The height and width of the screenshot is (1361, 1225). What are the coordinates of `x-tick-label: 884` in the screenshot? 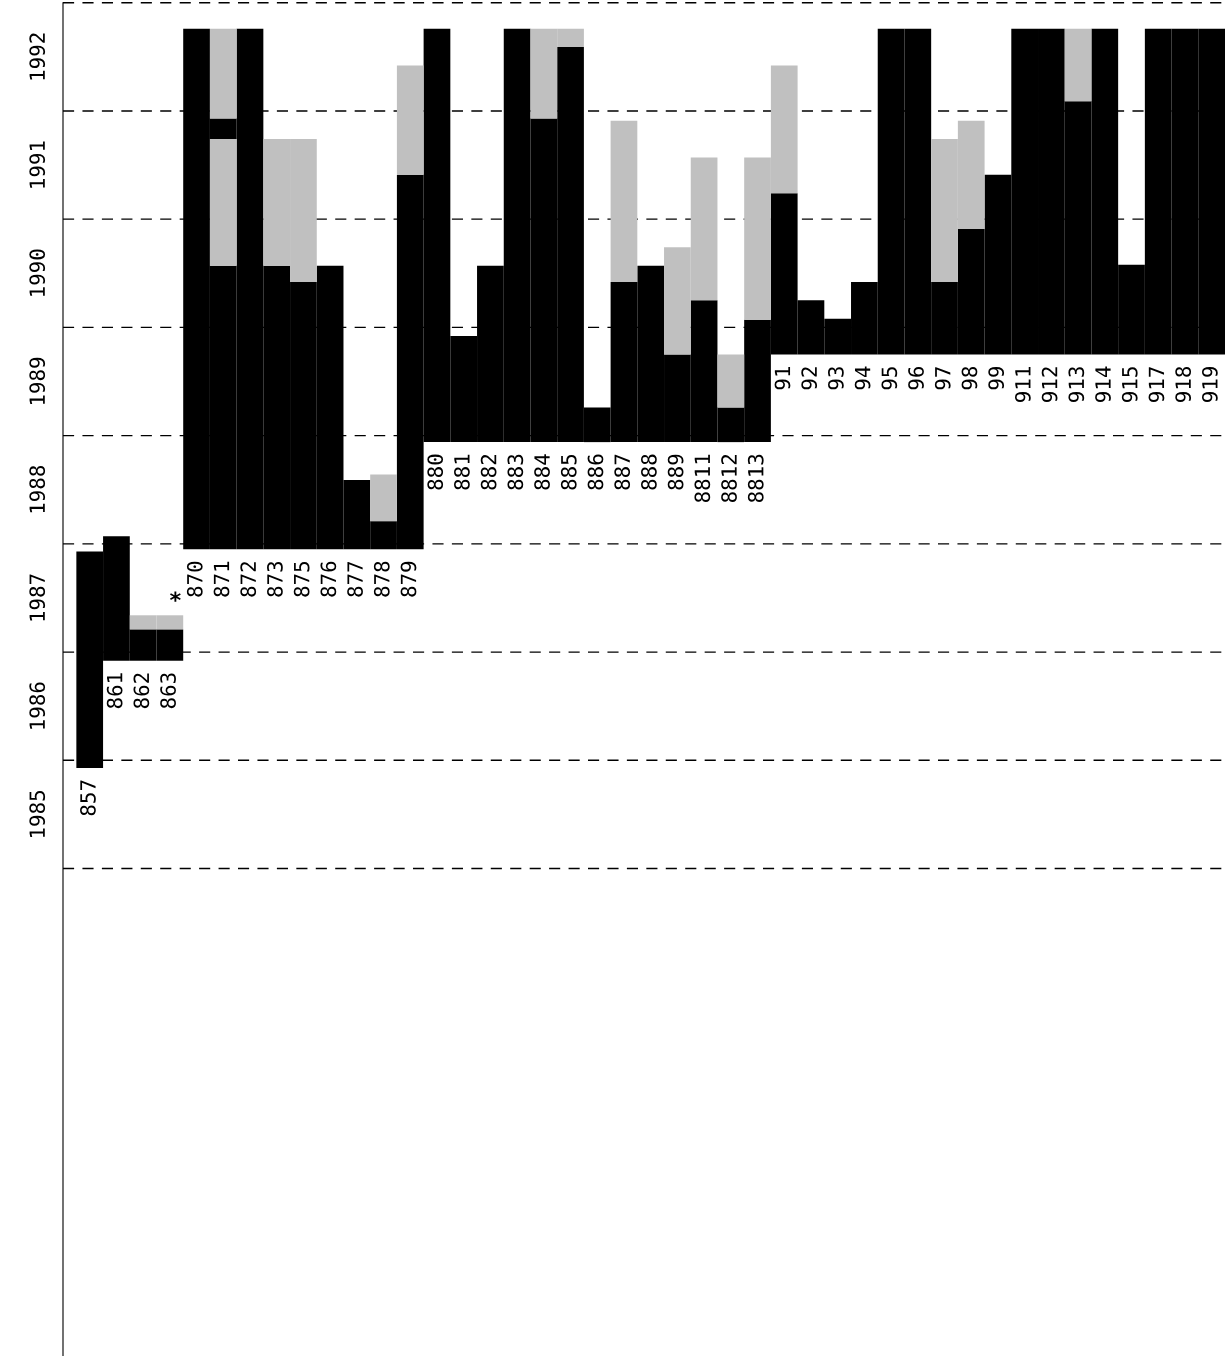 It's located at (542, 472).